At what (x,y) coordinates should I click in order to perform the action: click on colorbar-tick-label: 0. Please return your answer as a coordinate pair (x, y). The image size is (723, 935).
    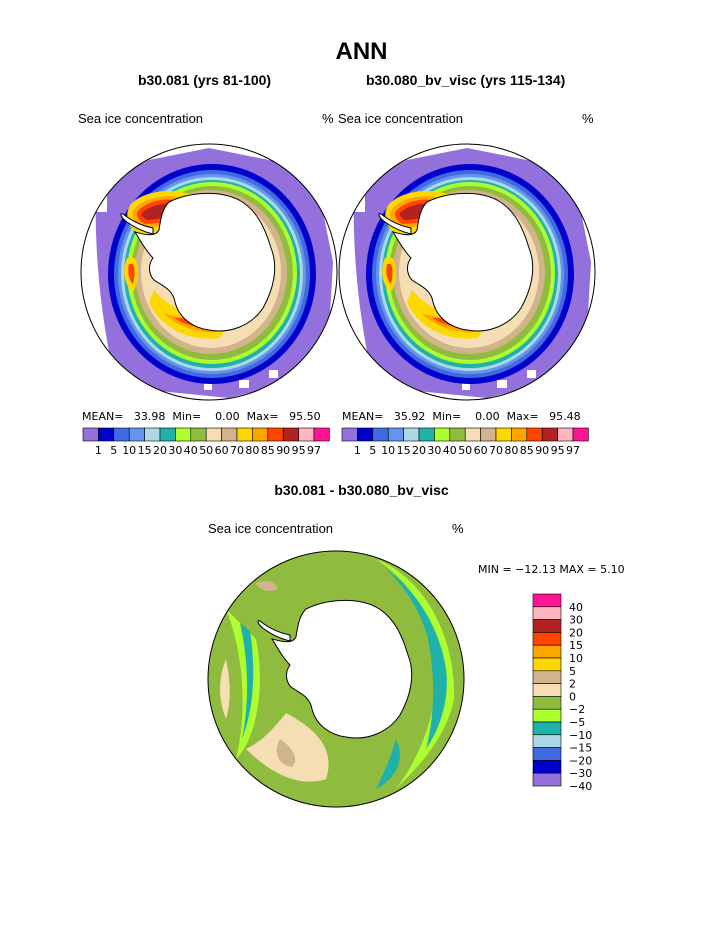
    Looking at the image, I should click on (572, 696).